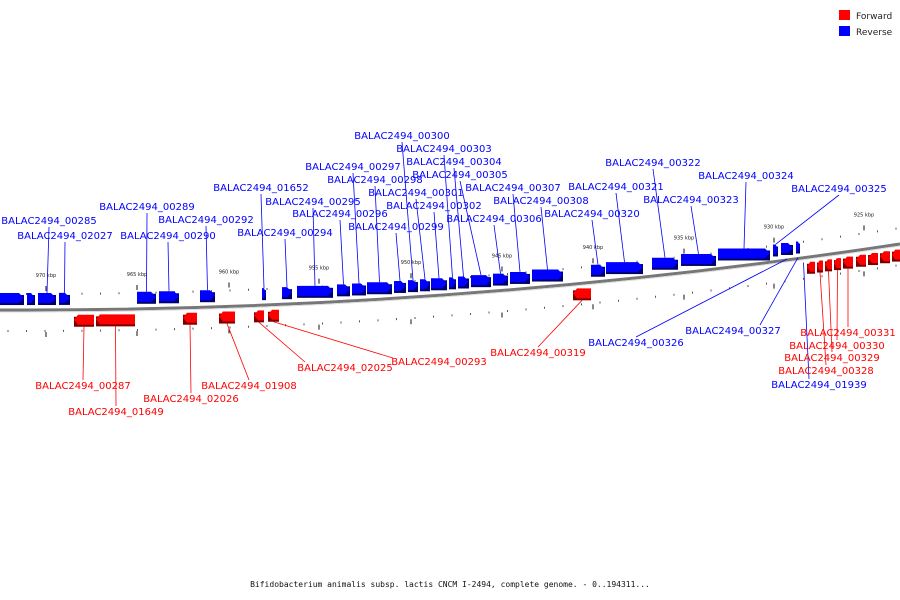 Image resolution: width=900 pixels, height=600 pixels. I want to click on gene-label: BALAC2494_00301, so click(415, 193).